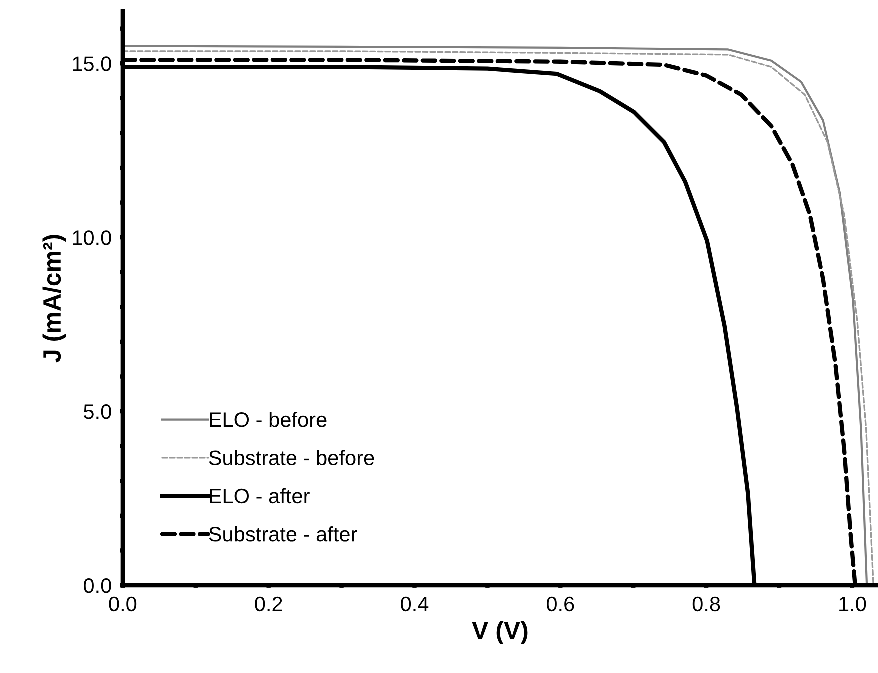  Describe the element at coordinates (291, 458) in the screenshot. I see `legend-label: Substrate - before` at that location.